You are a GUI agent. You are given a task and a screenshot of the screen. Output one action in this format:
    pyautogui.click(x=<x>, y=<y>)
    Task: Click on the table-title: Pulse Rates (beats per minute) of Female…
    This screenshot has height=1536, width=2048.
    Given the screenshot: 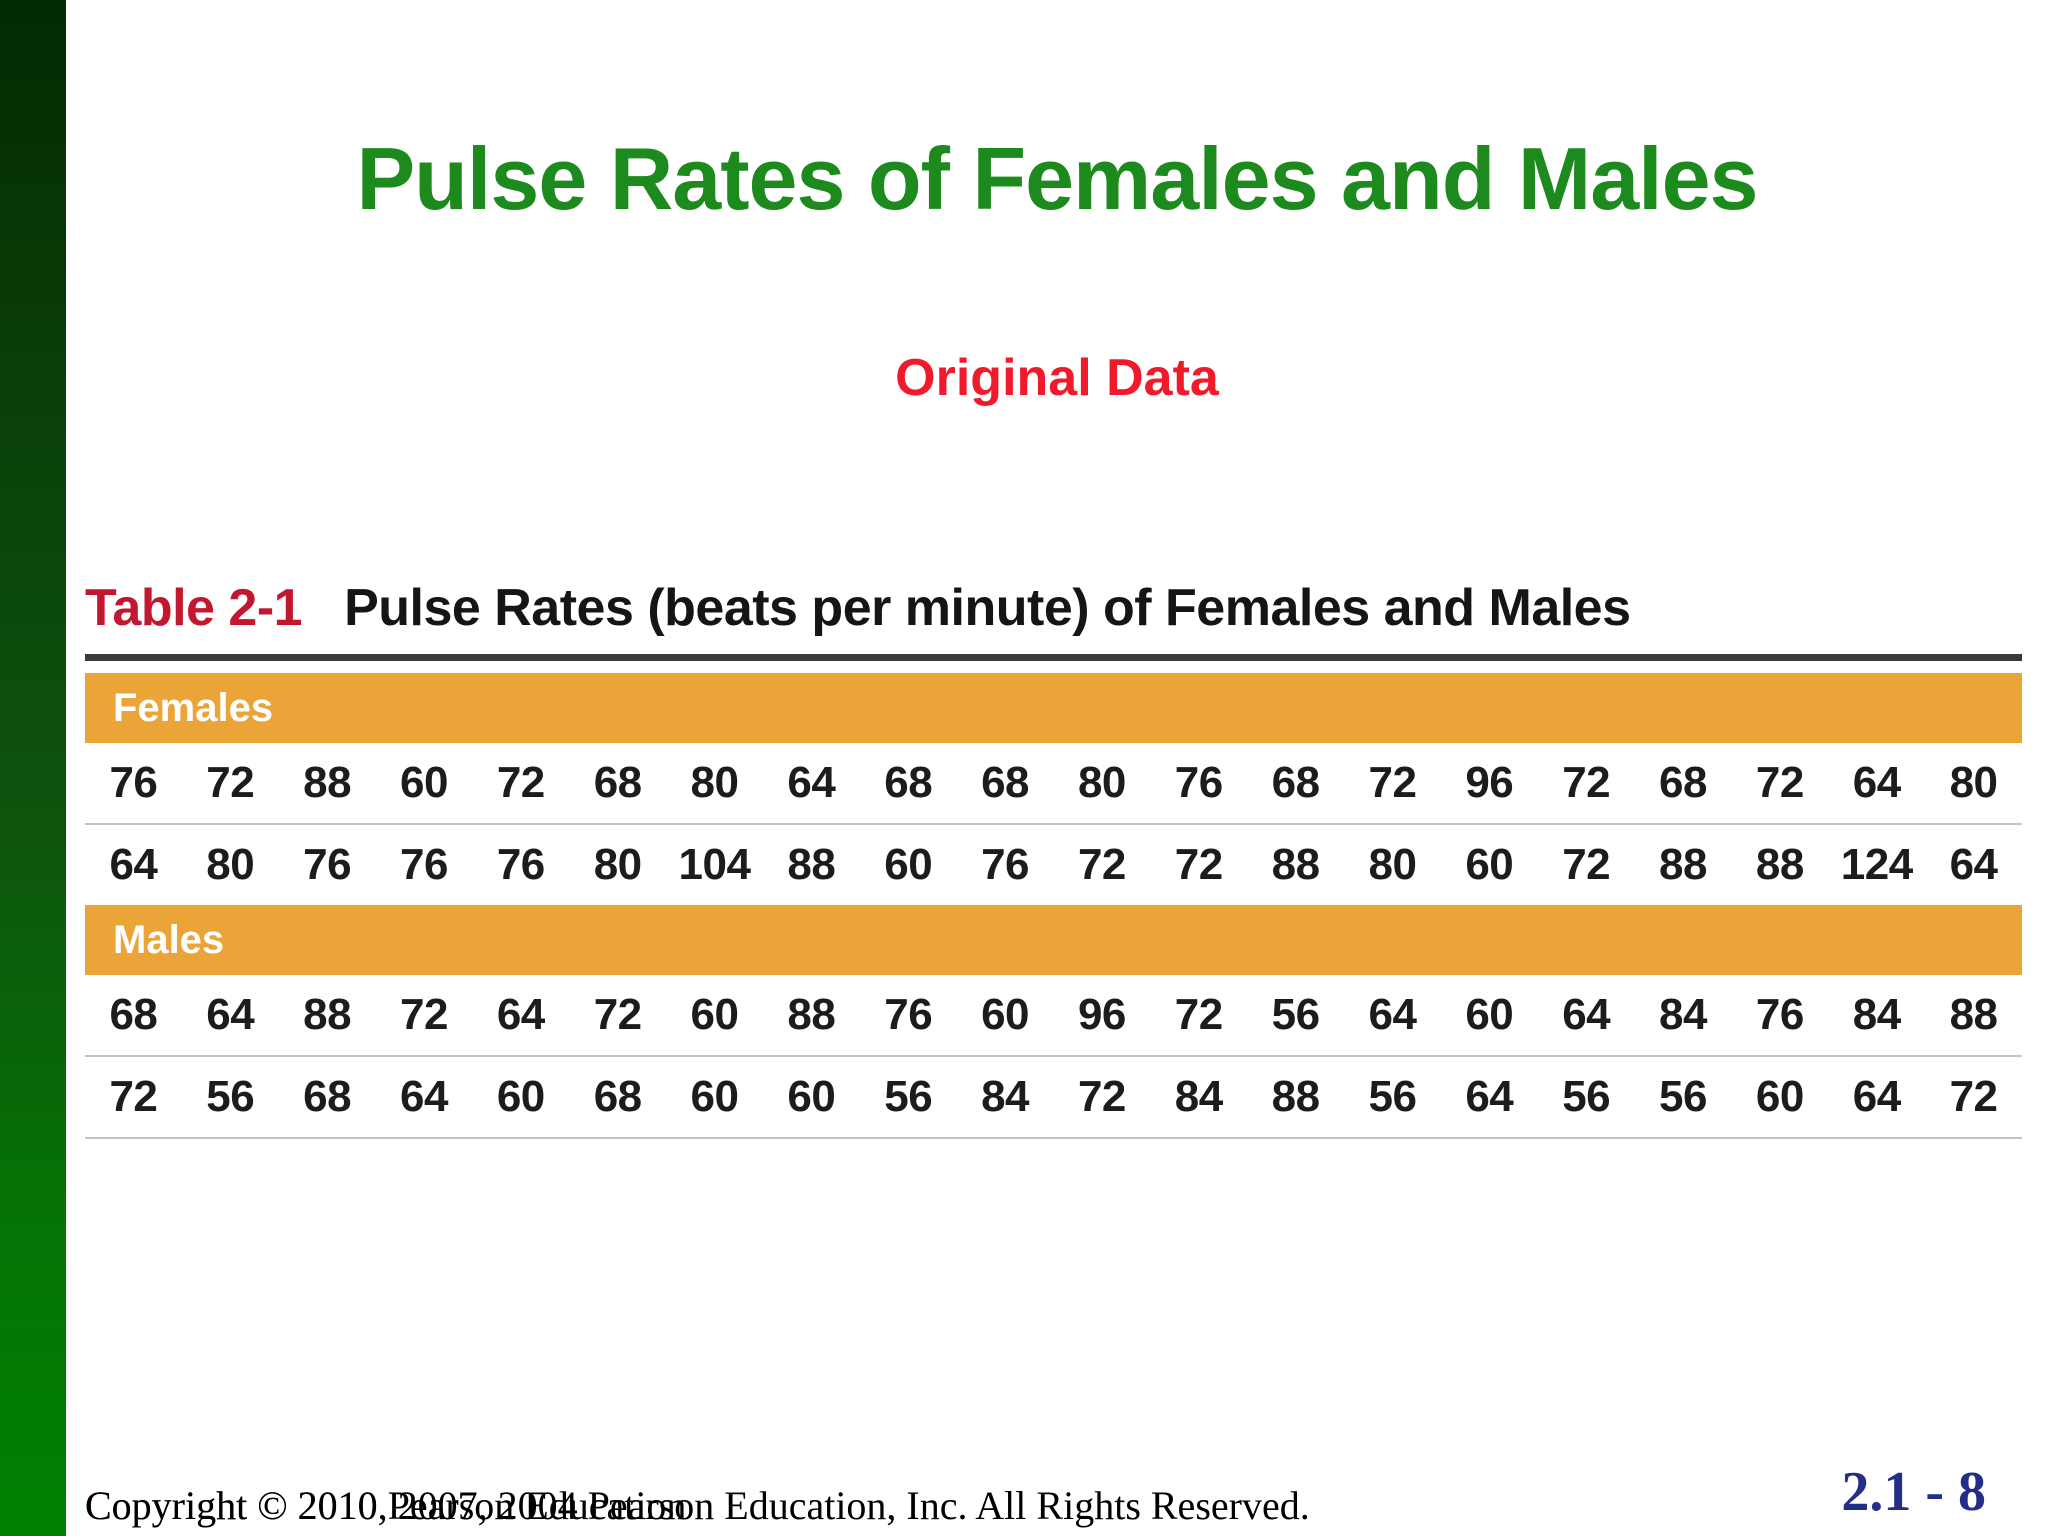 What is the action you would take?
    pyautogui.click(x=987, y=608)
    